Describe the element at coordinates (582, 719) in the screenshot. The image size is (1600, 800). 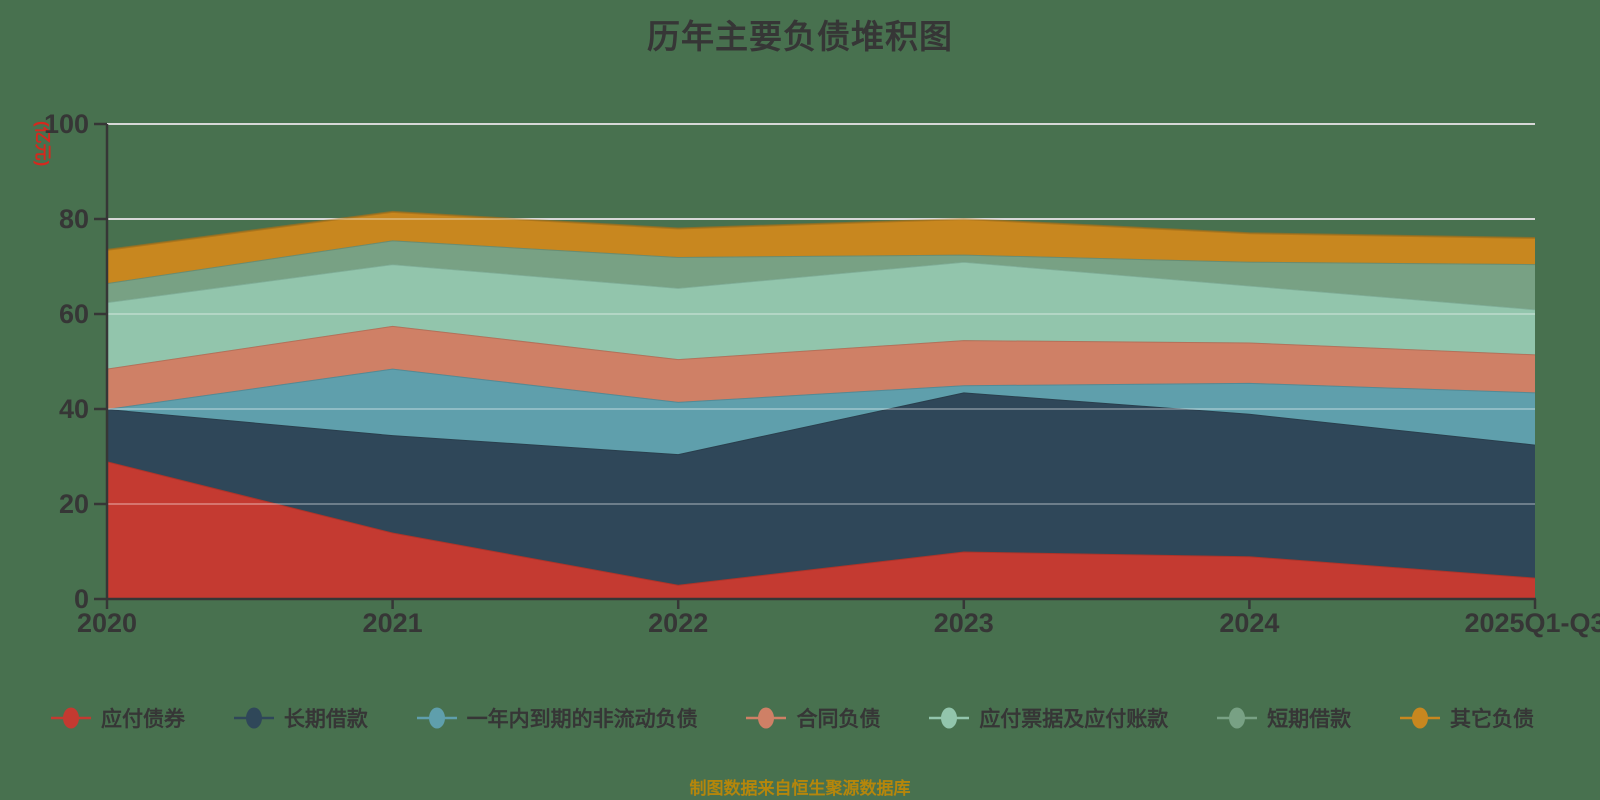
I see `legend-item-label: 一年内到期的非流动负债` at that location.